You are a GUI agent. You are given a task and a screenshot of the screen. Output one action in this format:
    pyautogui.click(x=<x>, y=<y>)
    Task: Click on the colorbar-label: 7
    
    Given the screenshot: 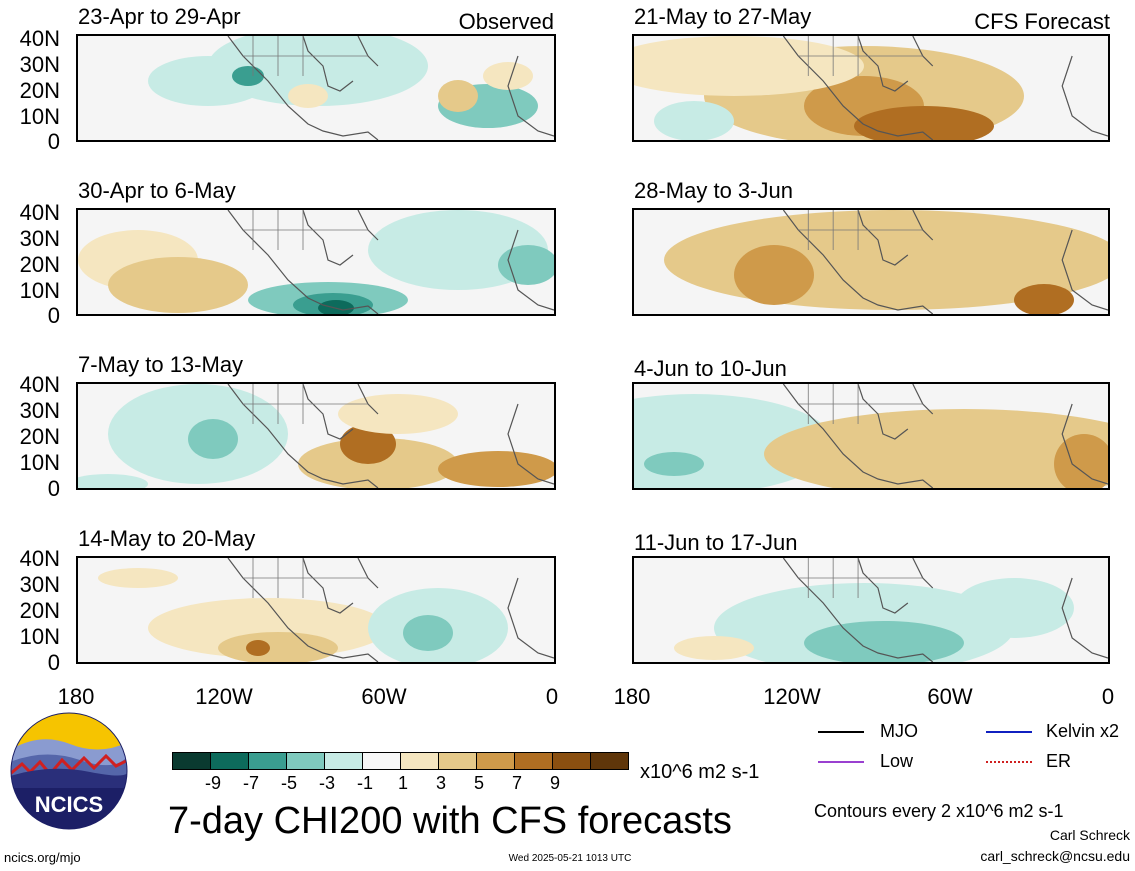 What is the action you would take?
    pyautogui.click(x=516, y=783)
    